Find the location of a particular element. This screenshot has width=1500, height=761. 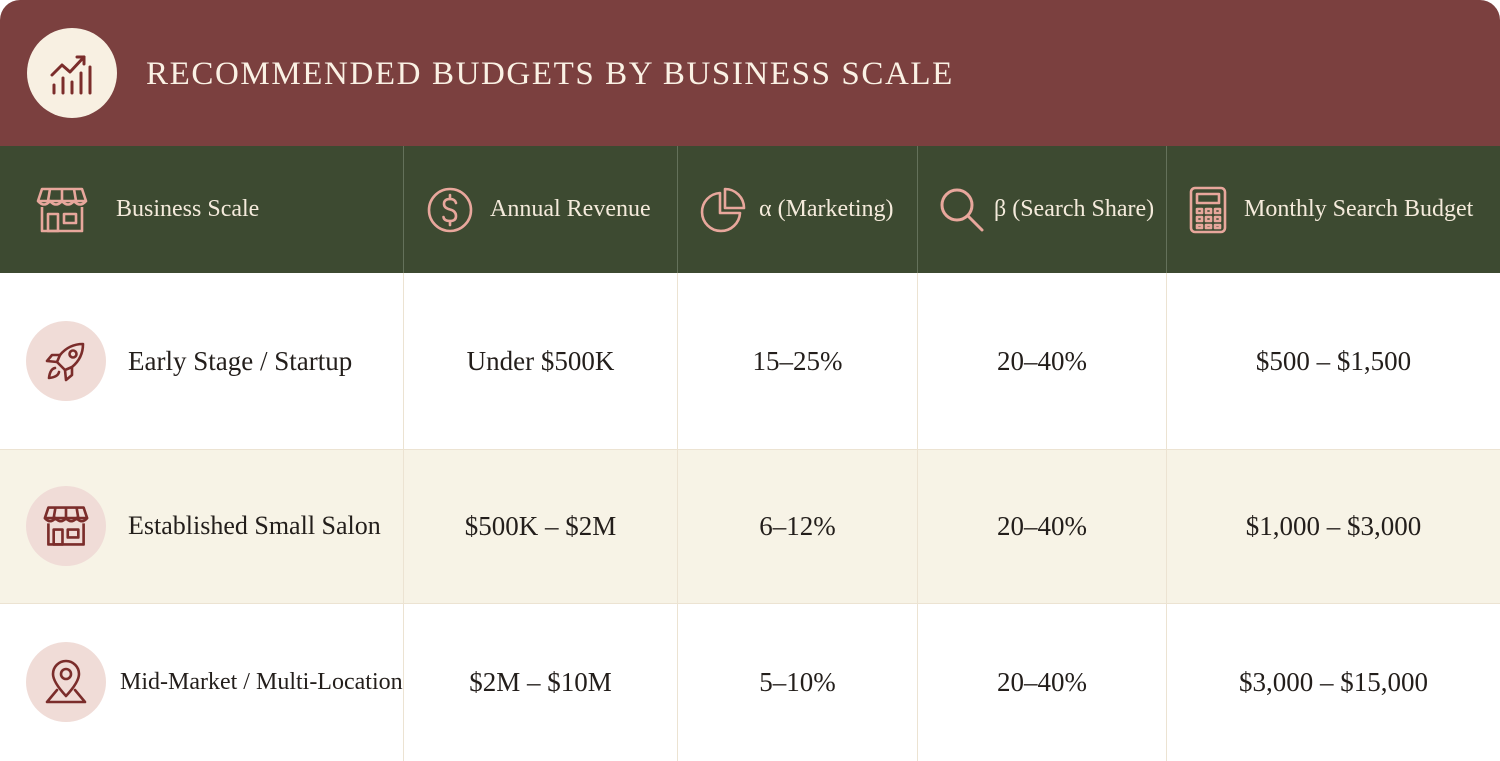

monthly-budget-cell: $3,000 – $15,000 is located at coordinates (1333, 681).